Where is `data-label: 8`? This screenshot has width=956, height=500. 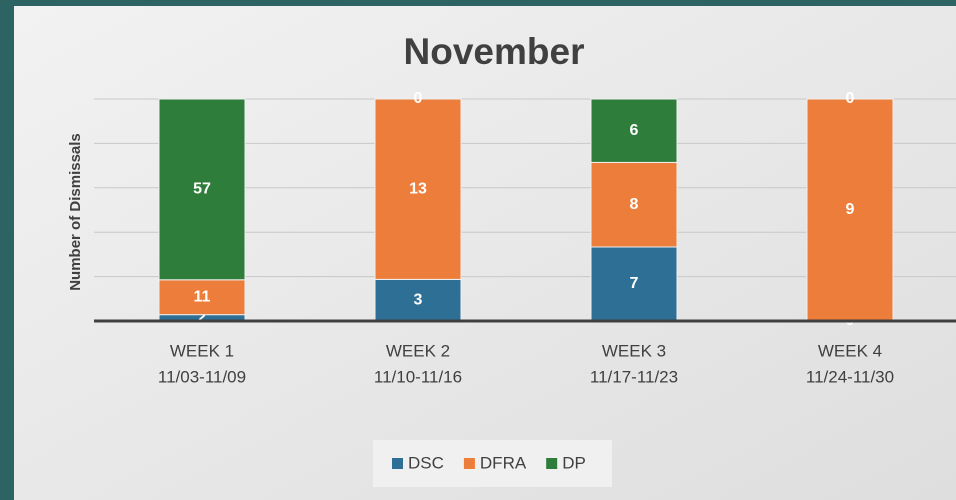
data-label: 8 is located at coordinates (634, 204).